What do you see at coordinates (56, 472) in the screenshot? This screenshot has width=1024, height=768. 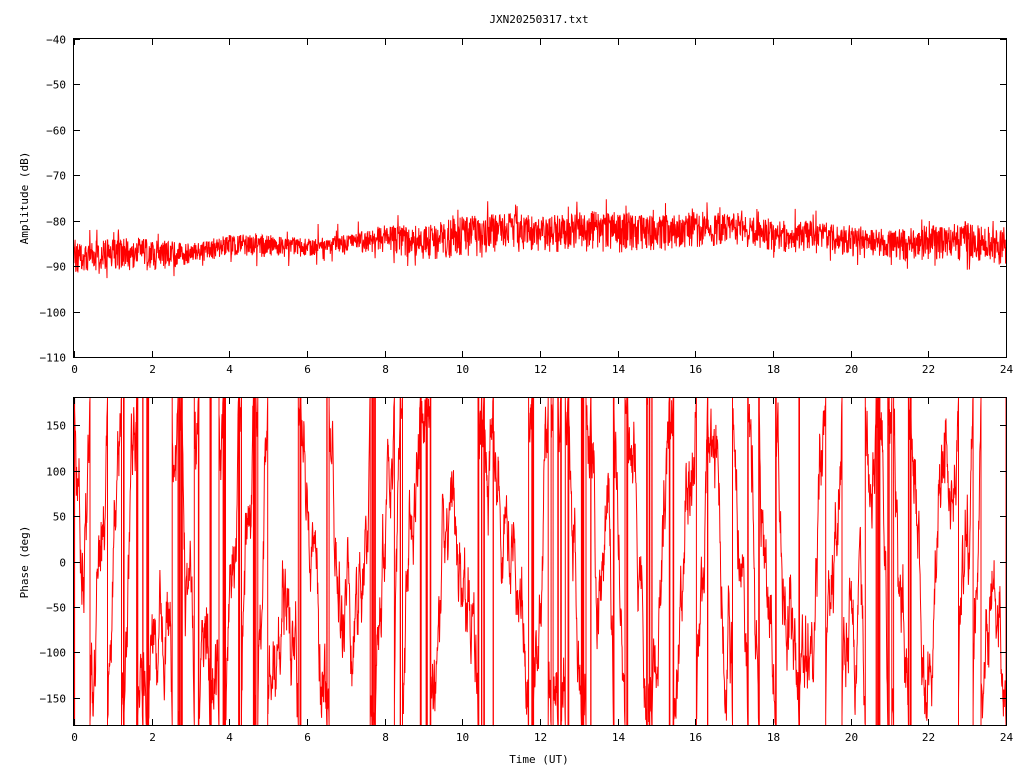 I see `y-tick-label: 100` at bounding box center [56, 472].